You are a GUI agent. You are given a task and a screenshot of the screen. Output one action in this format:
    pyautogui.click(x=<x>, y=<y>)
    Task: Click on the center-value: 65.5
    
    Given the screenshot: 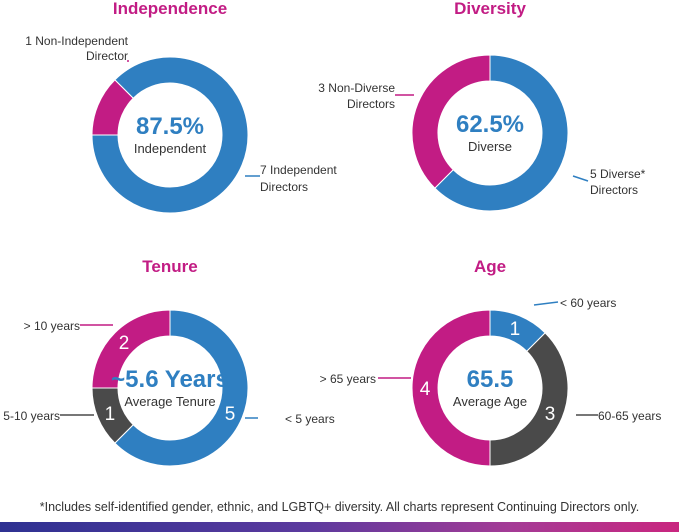 What is the action you would take?
    pyautogui.click(x=490, y=379)
    